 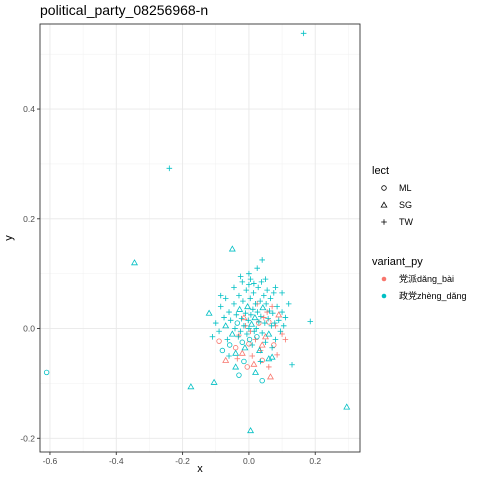 I want to click on y-tick-label: -0.2, so click(x=27, y=438).